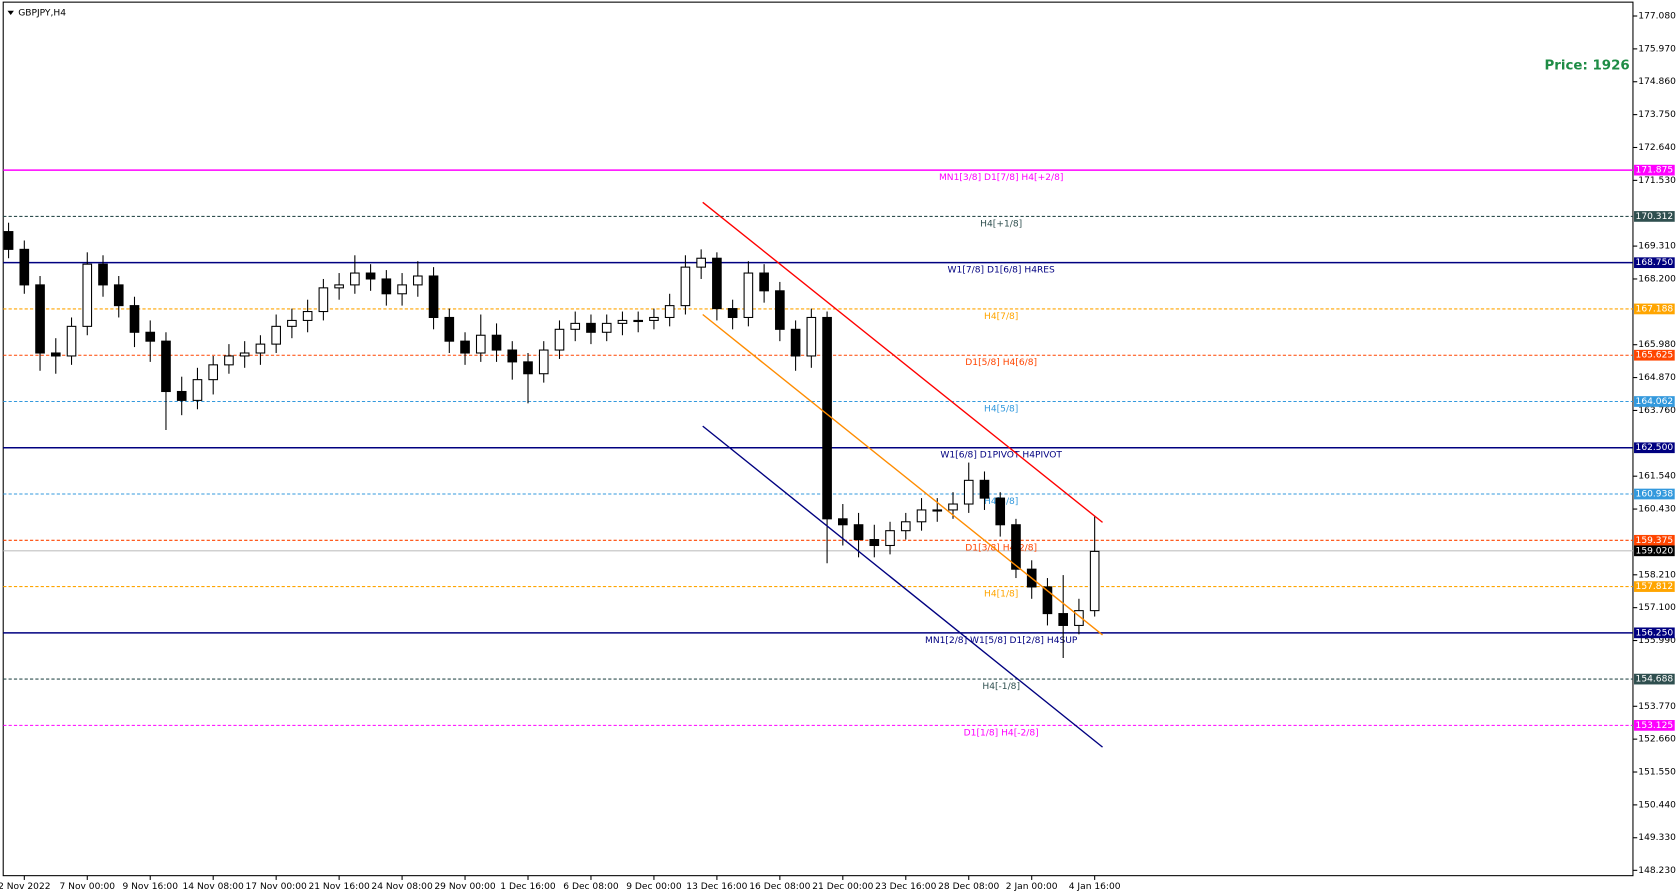 This screenshot has width=1679, height=896. What do you see at coordinates (1657, 247) in the screenshot?
I see `y-tick-label: 169.310` at bounding box center [1657, 247].